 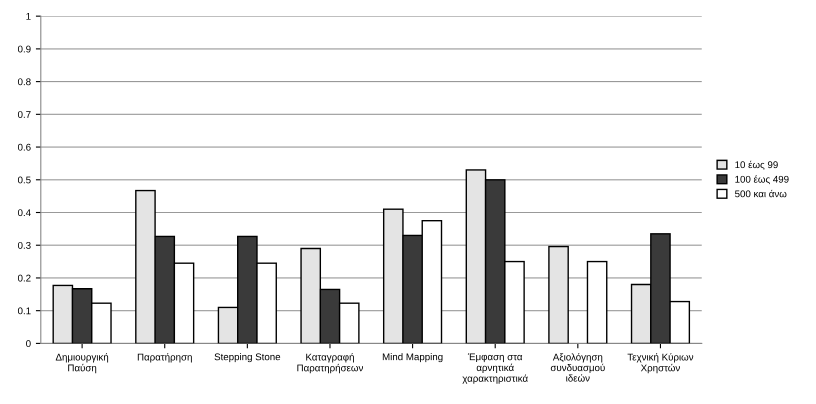 I want to click on x-tick-label: Καταγραφή Παρατηρήσεων, so click(x=330, y=363).